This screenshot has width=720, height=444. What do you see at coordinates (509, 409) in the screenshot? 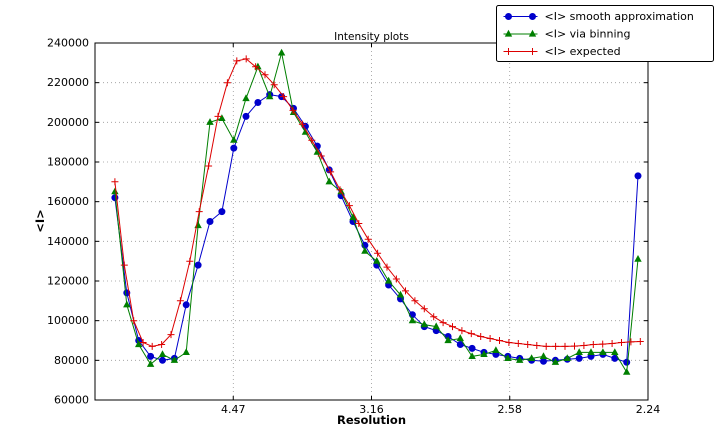
I see `x-tick-label: 2.58` at bounding box center [509, 409].